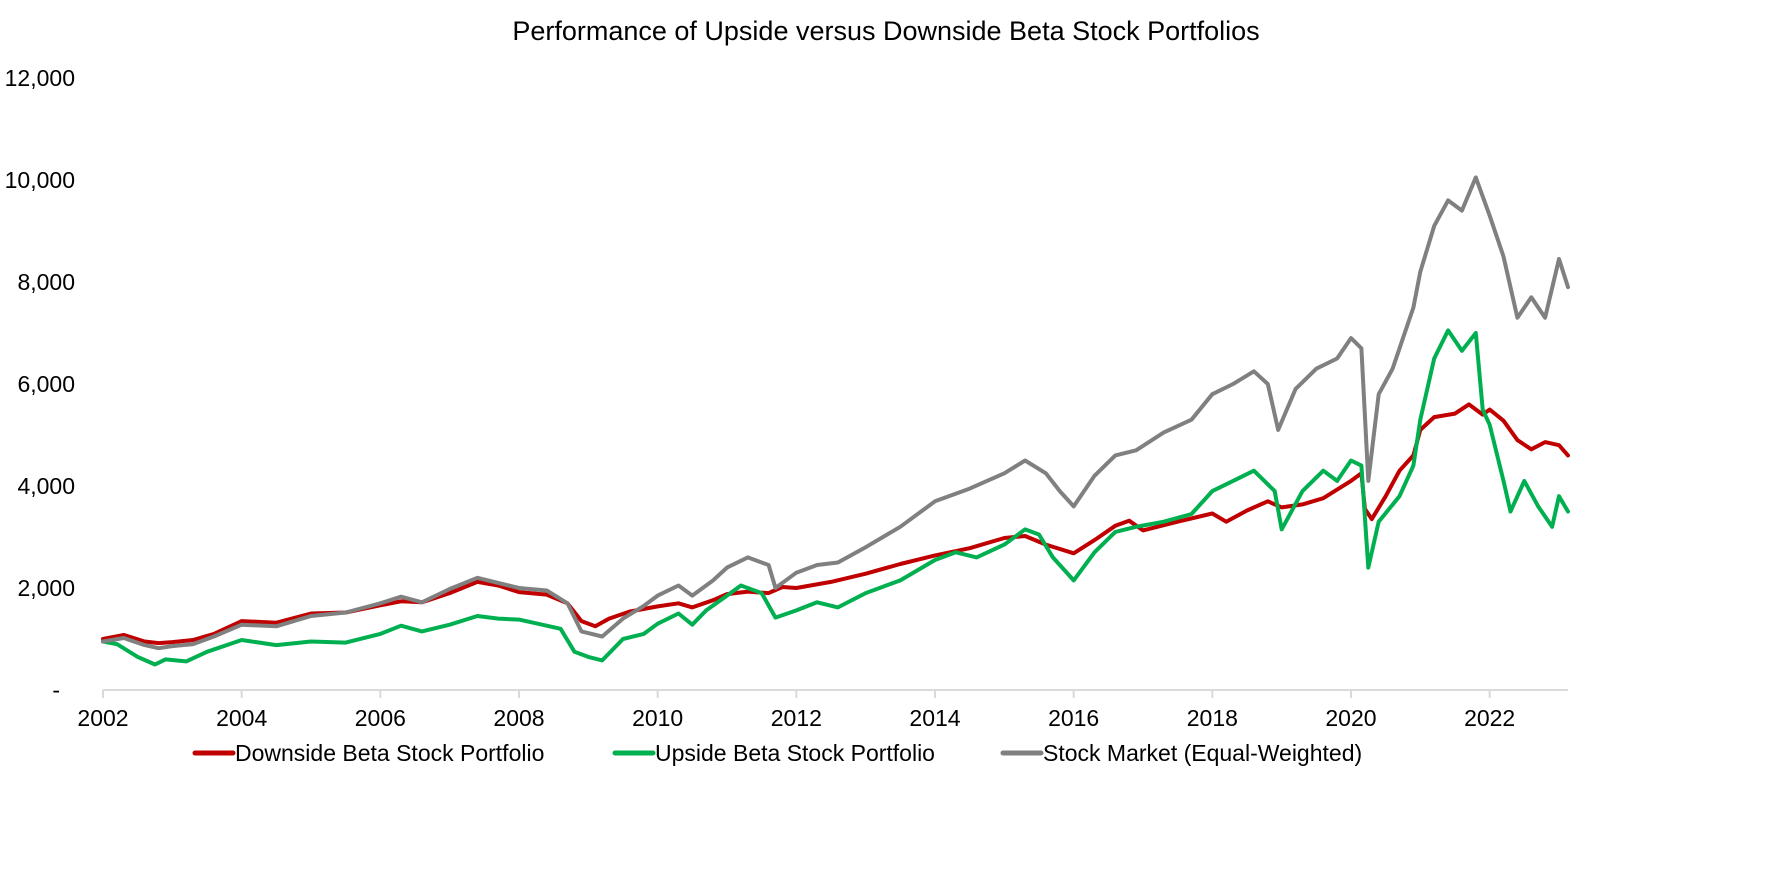  Describe the element at coordinates (1350, 718) in the screenshot. I see `x-tick-label: 2020` at that location.